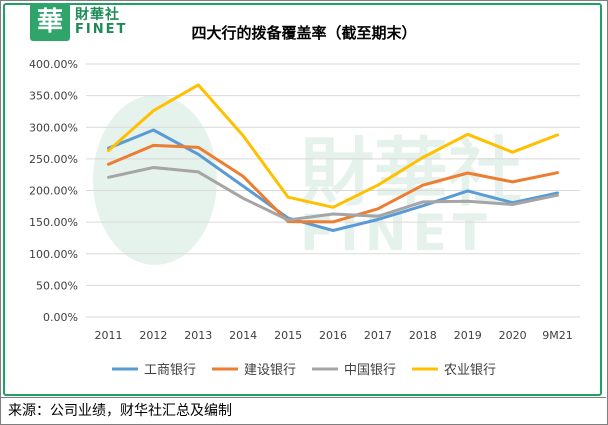 Image resolution: width=608 pixels, height=425 pixels. What do you see at coordinates (470, 370) in the screenshot?
I see `legend-label: 农业银行` at bounding box center [470, 370].